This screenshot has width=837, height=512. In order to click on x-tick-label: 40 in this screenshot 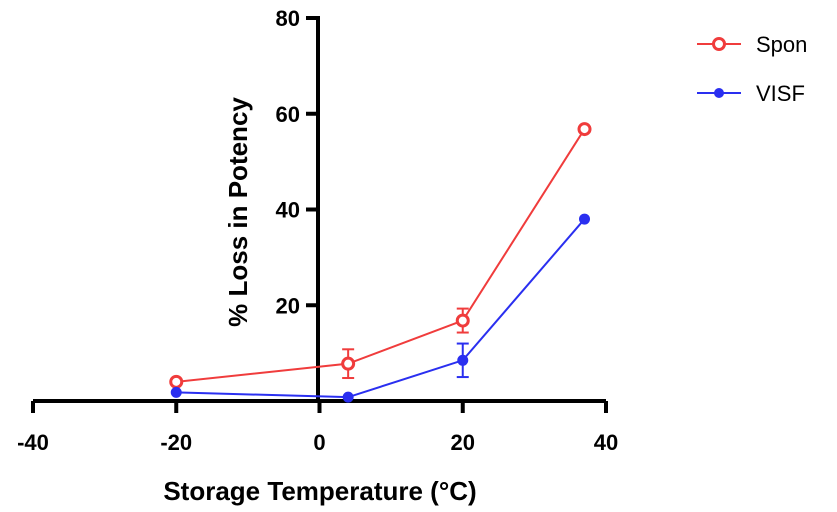, I will do `click(606, 442)`.